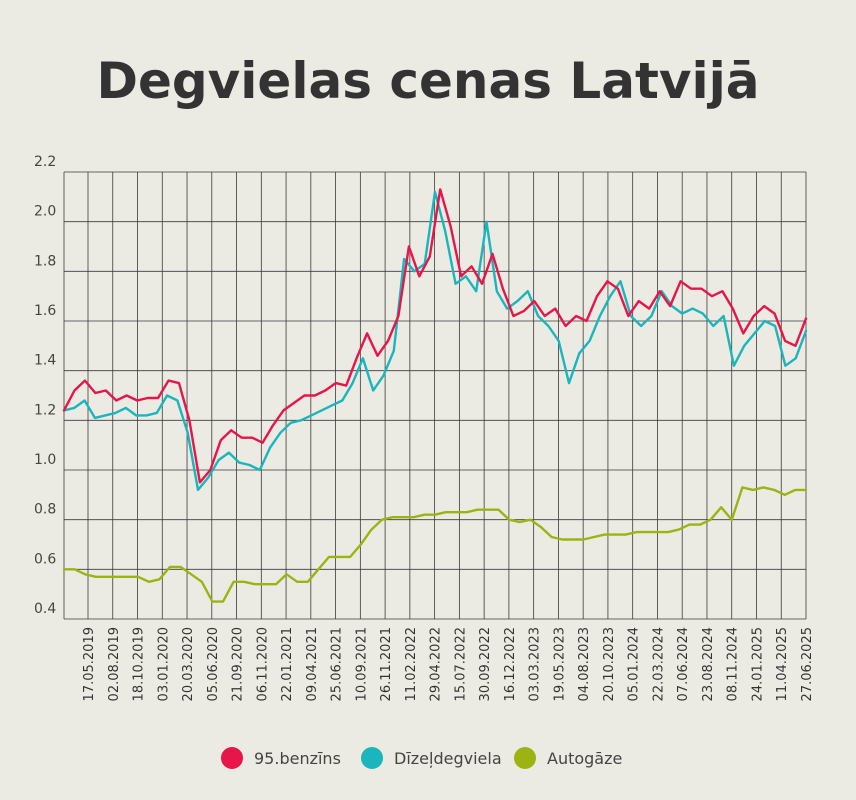 Image resolution: width=856 pixels, height=800 pixels. What do you see at coordinates (45, 410) in the screenshot?
I see `y-tick-label: 1.2` at bounding box center [45, 410].